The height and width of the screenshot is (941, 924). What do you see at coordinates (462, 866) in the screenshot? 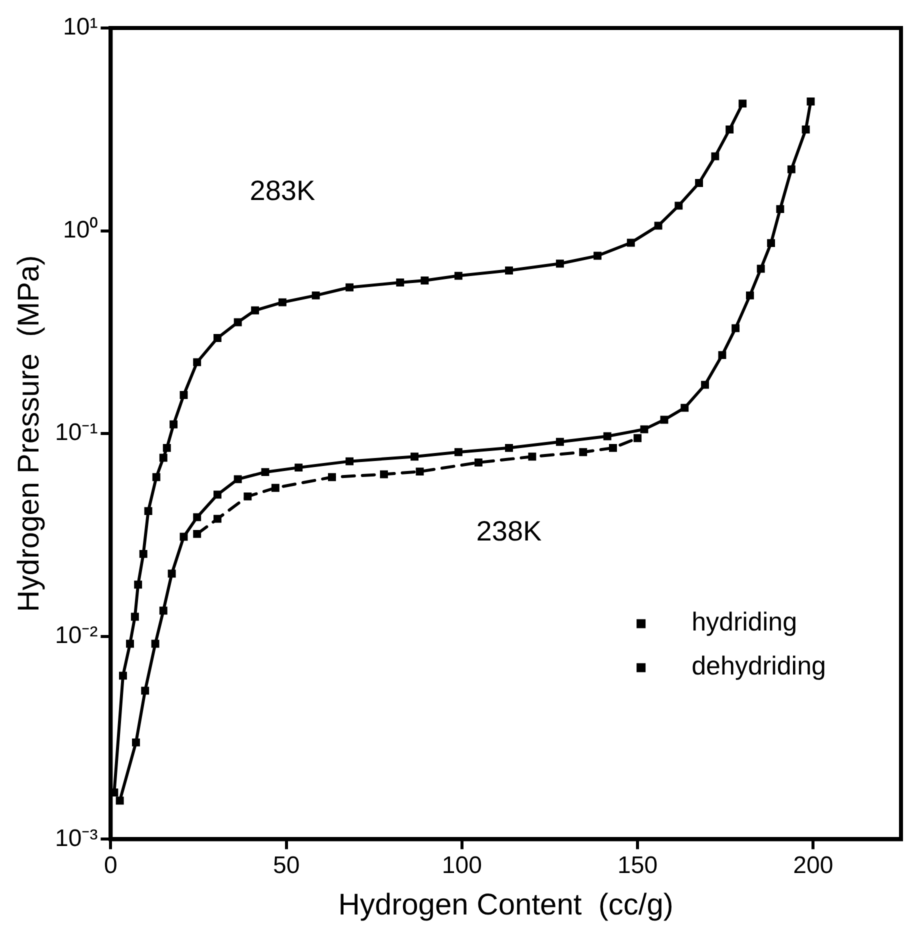
I see `x-tick-label: 100` at bounding box center [462, 866].